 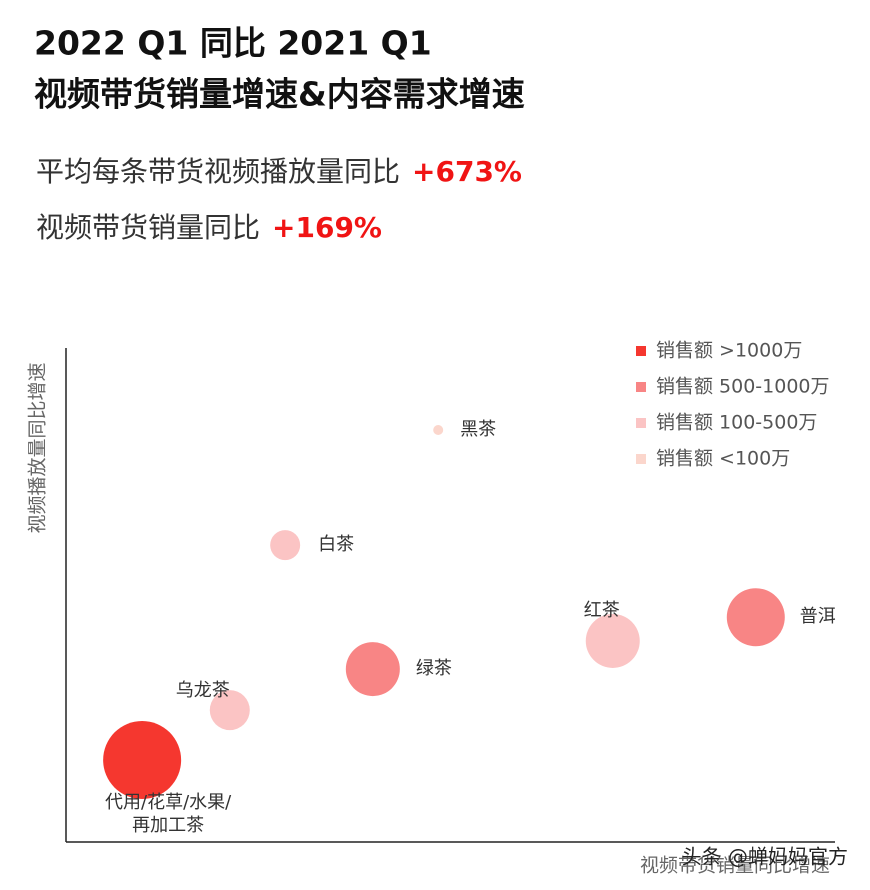 What do you see at coordinates (765, 857) in the screenshot?
I see `watermark: 头条 @蝉妈妈官方` at bounding box center [765, 857].